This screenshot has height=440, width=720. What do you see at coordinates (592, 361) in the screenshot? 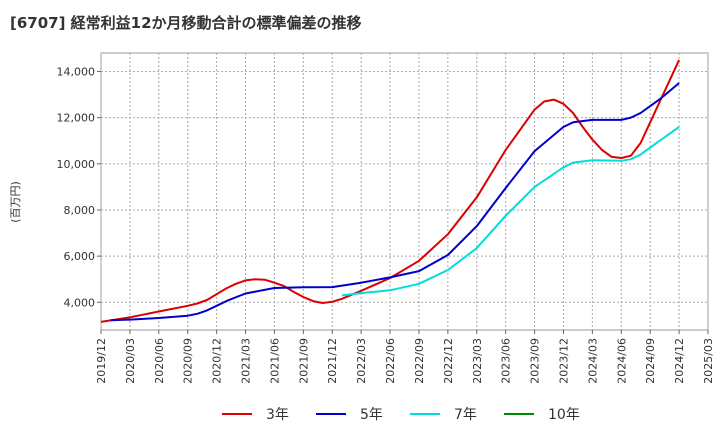
I see `x-tick-label: 2024/03` at bounding box center [592, 361].